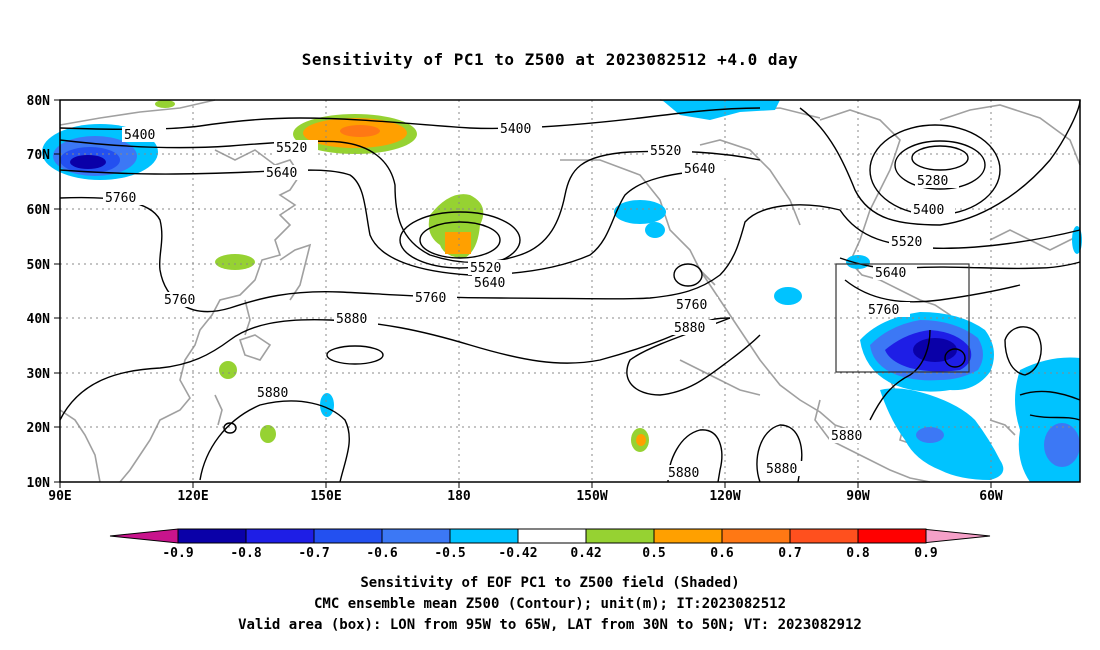  What do you see at coordinates (449, 553) in the screenshot?
I see `colorbar-label: -0.5` at bounding box center [449, 553].